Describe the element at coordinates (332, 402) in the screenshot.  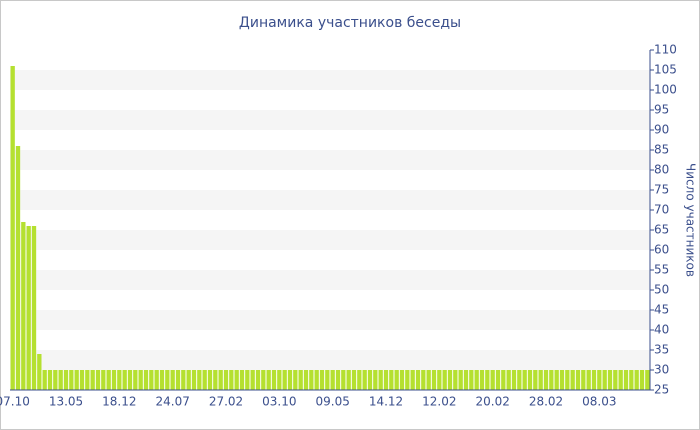
I see `x-tick-label: 09.05` at that location.